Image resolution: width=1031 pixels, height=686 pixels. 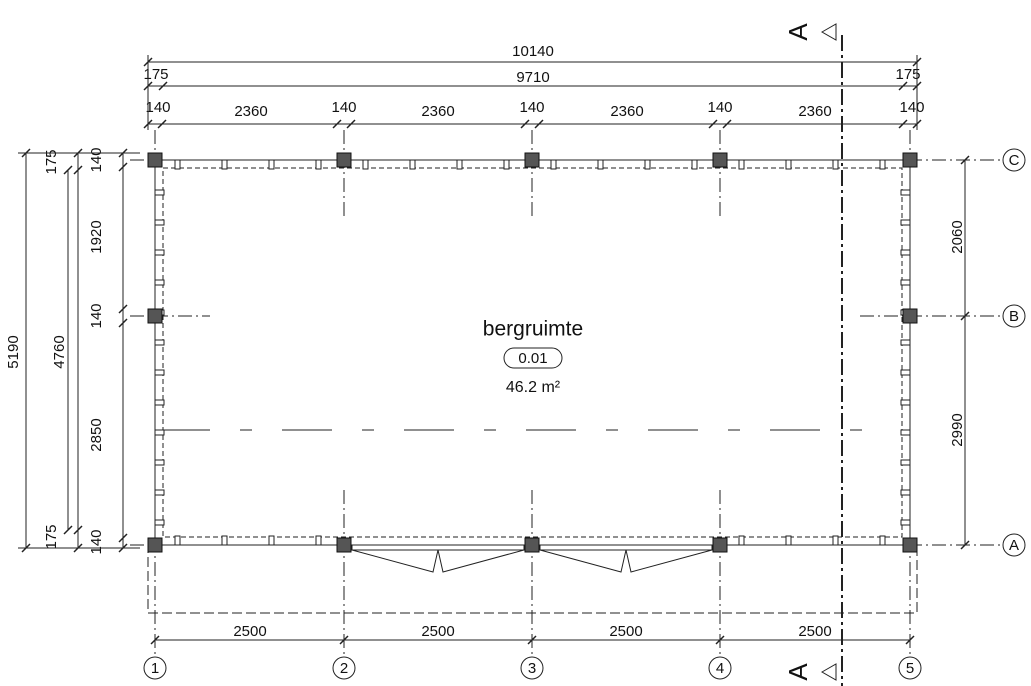 What do you see at coordinates (13, 351) in the screenshot?
I see `dim-label: 5190` at bounding box center [13, 351].